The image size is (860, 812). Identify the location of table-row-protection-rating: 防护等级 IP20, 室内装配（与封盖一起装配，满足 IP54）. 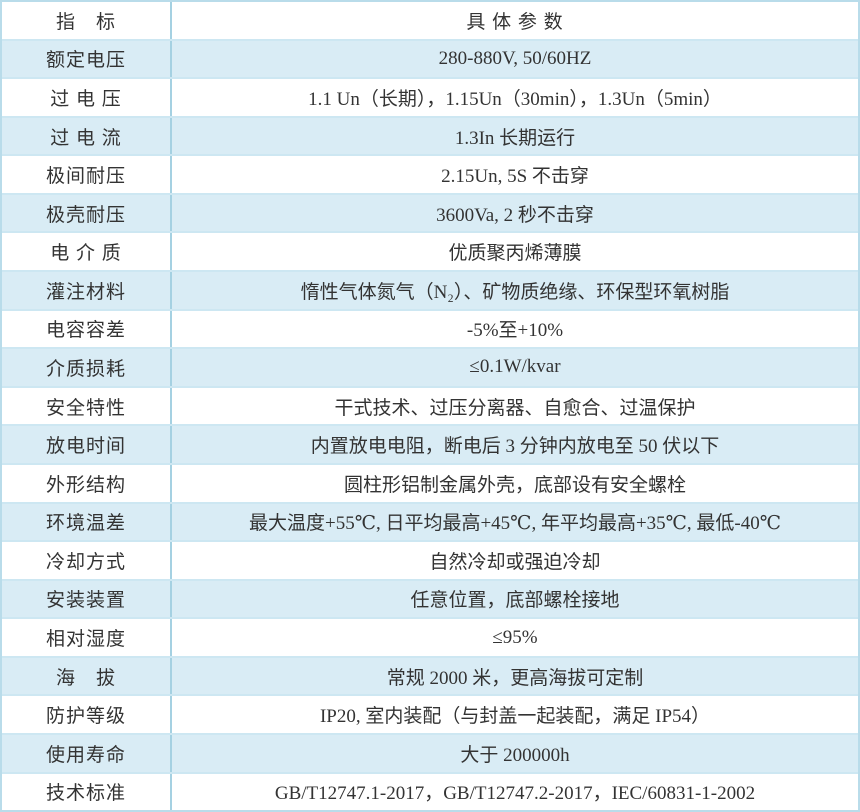
(430, 713).